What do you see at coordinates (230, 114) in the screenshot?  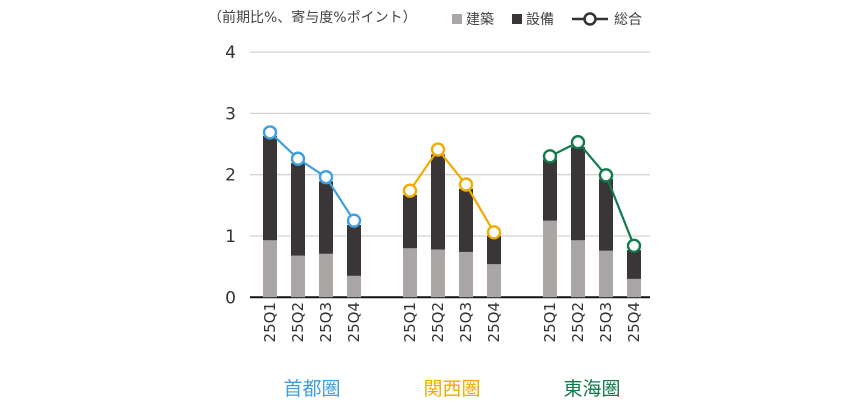 I see `y-tick-label: 3` at bounding box center [230, 114].